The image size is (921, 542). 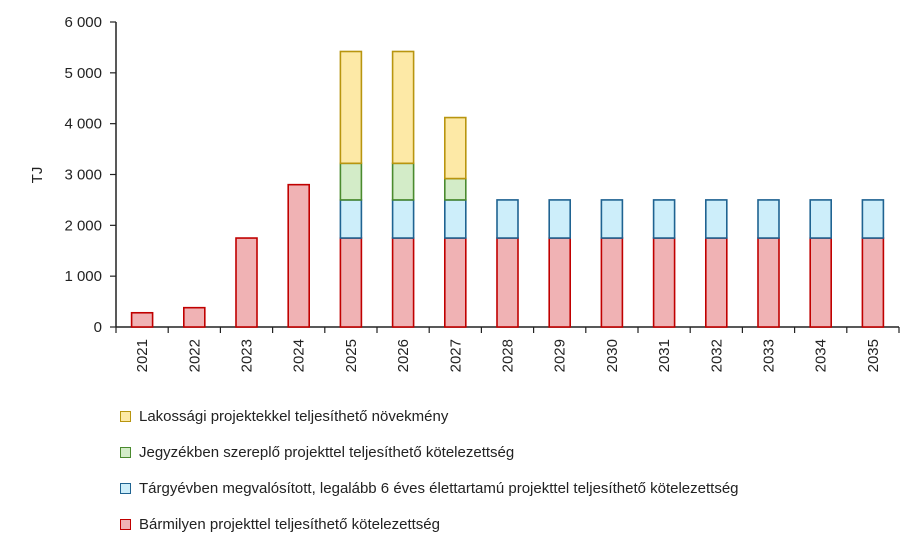 What do you see at coordinates (83, 73) in the screenshot?
I see `y-tick-label: 5 000` at bounding box center [83, 73].